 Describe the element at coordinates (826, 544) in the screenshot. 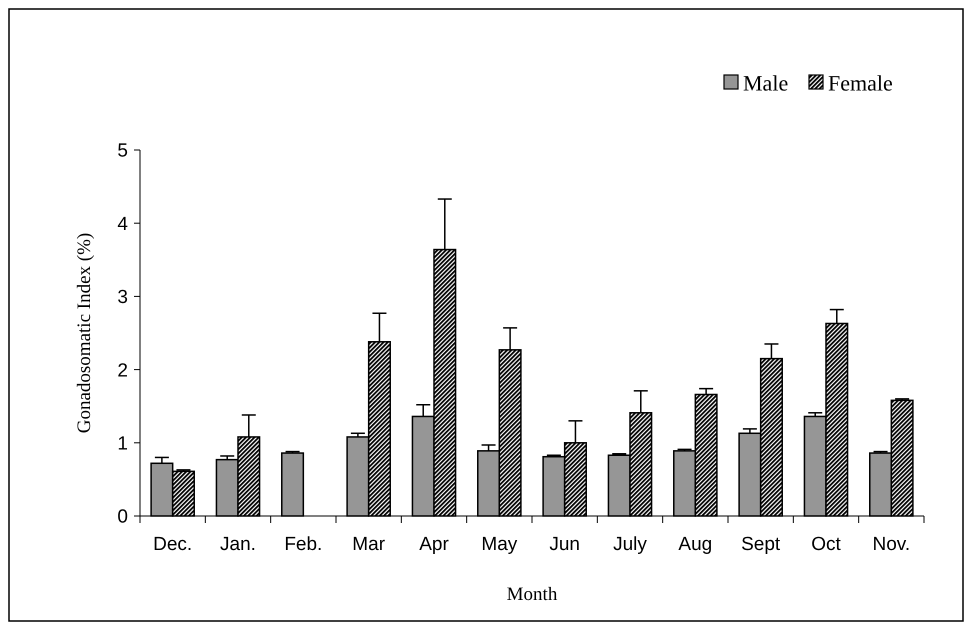

I see `x-tick-label: Oct` at that location.